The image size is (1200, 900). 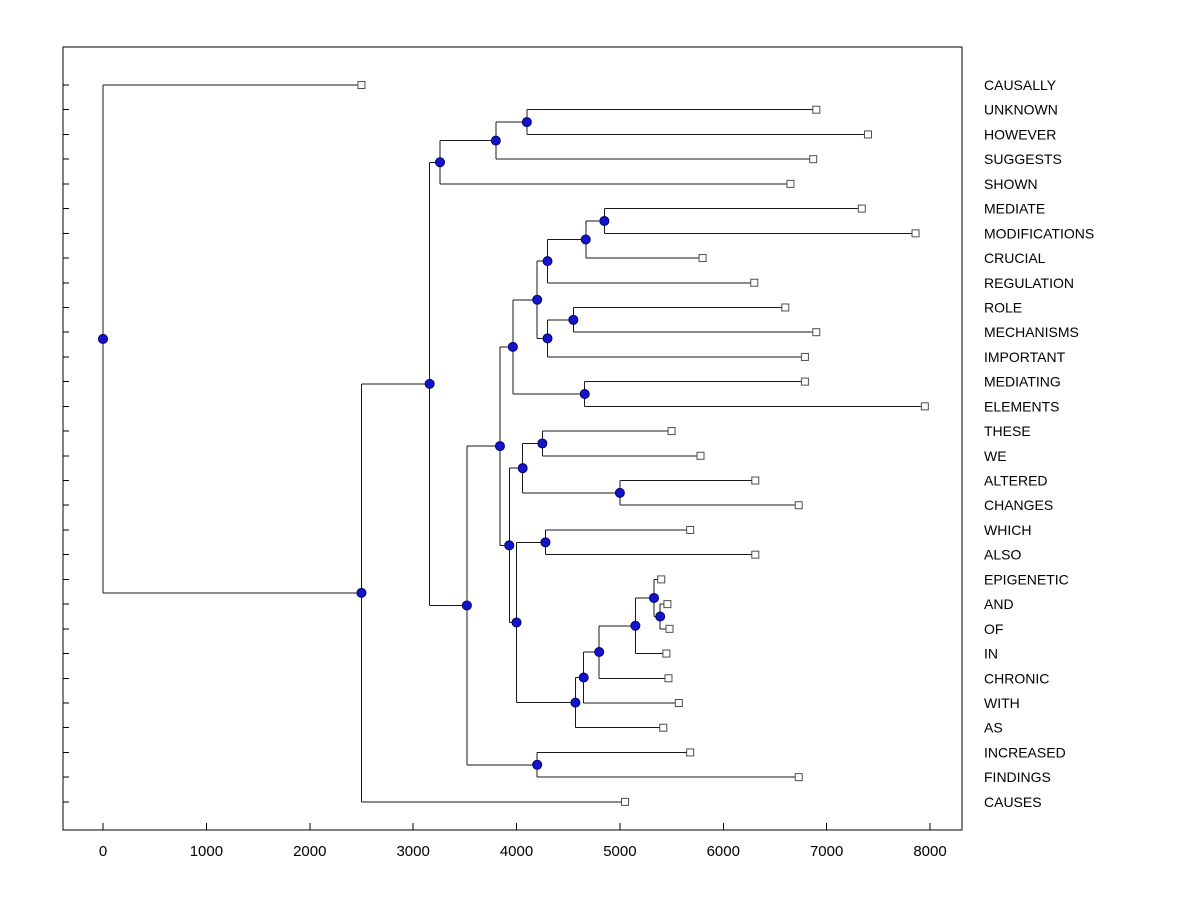 What do you see at coordinates (1031, 332) in the screenshot?
I see `leaf-label: MECHANISMS` at bounding box center [1031, 332].